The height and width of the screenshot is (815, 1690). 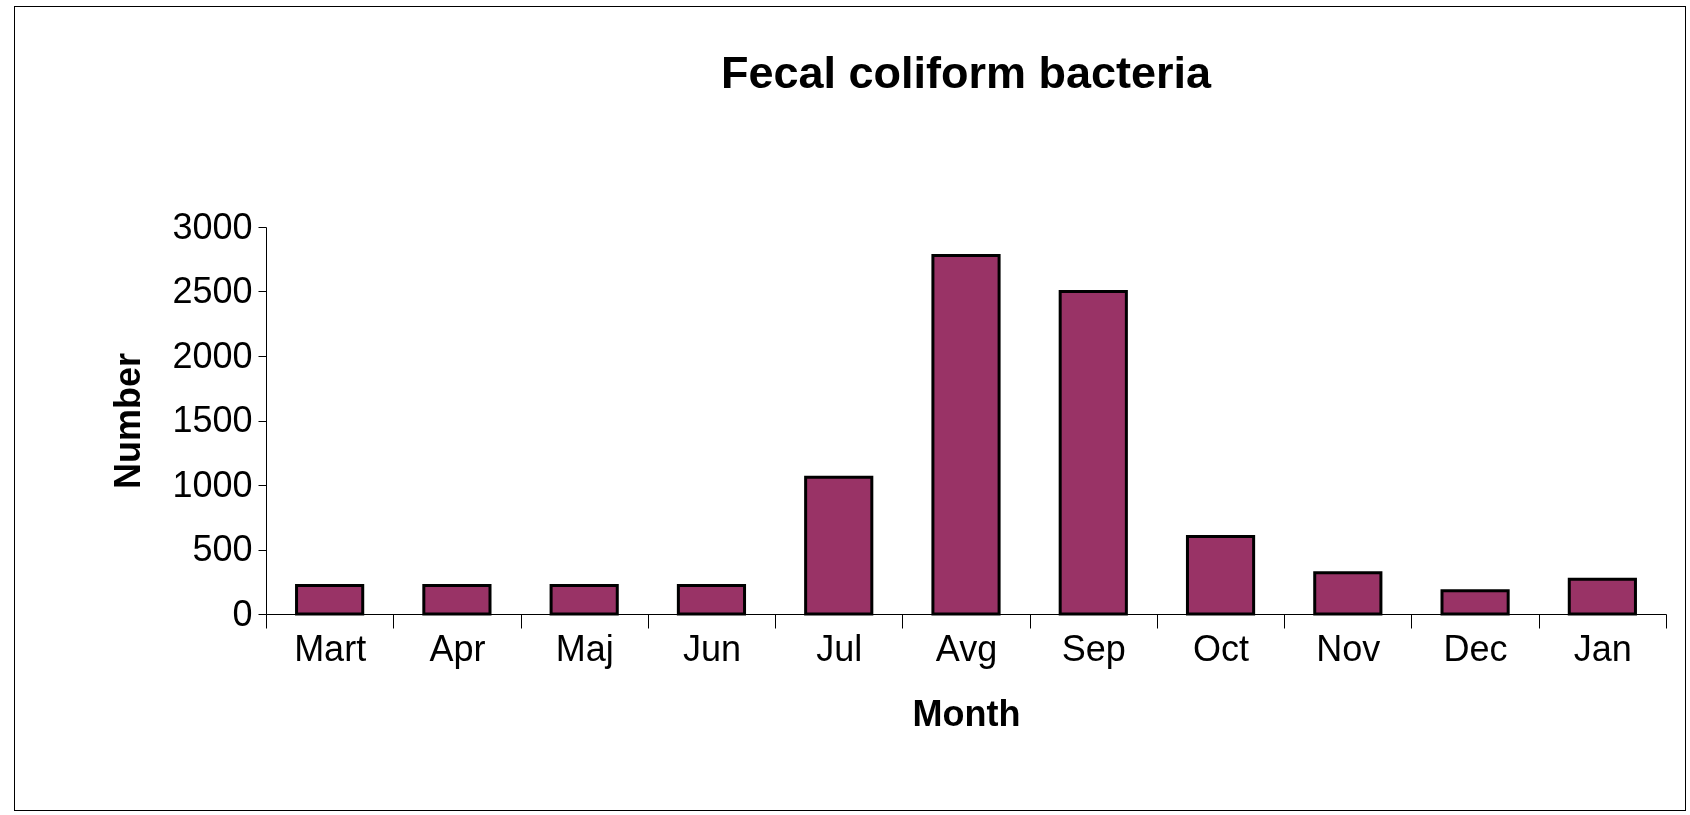 What do you see at coordinates (1348, 648) in the screenshot?
I see `x-tick-label: Nov` at bounding box center [1348, 648].